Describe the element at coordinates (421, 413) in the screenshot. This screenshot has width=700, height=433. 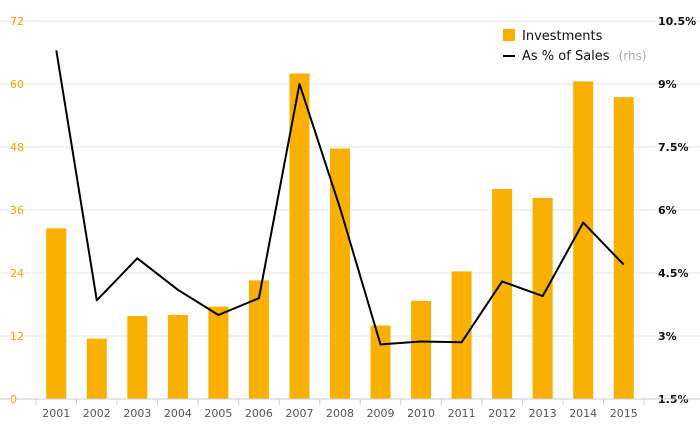
I see `x-tick-label: 2010` at that location.